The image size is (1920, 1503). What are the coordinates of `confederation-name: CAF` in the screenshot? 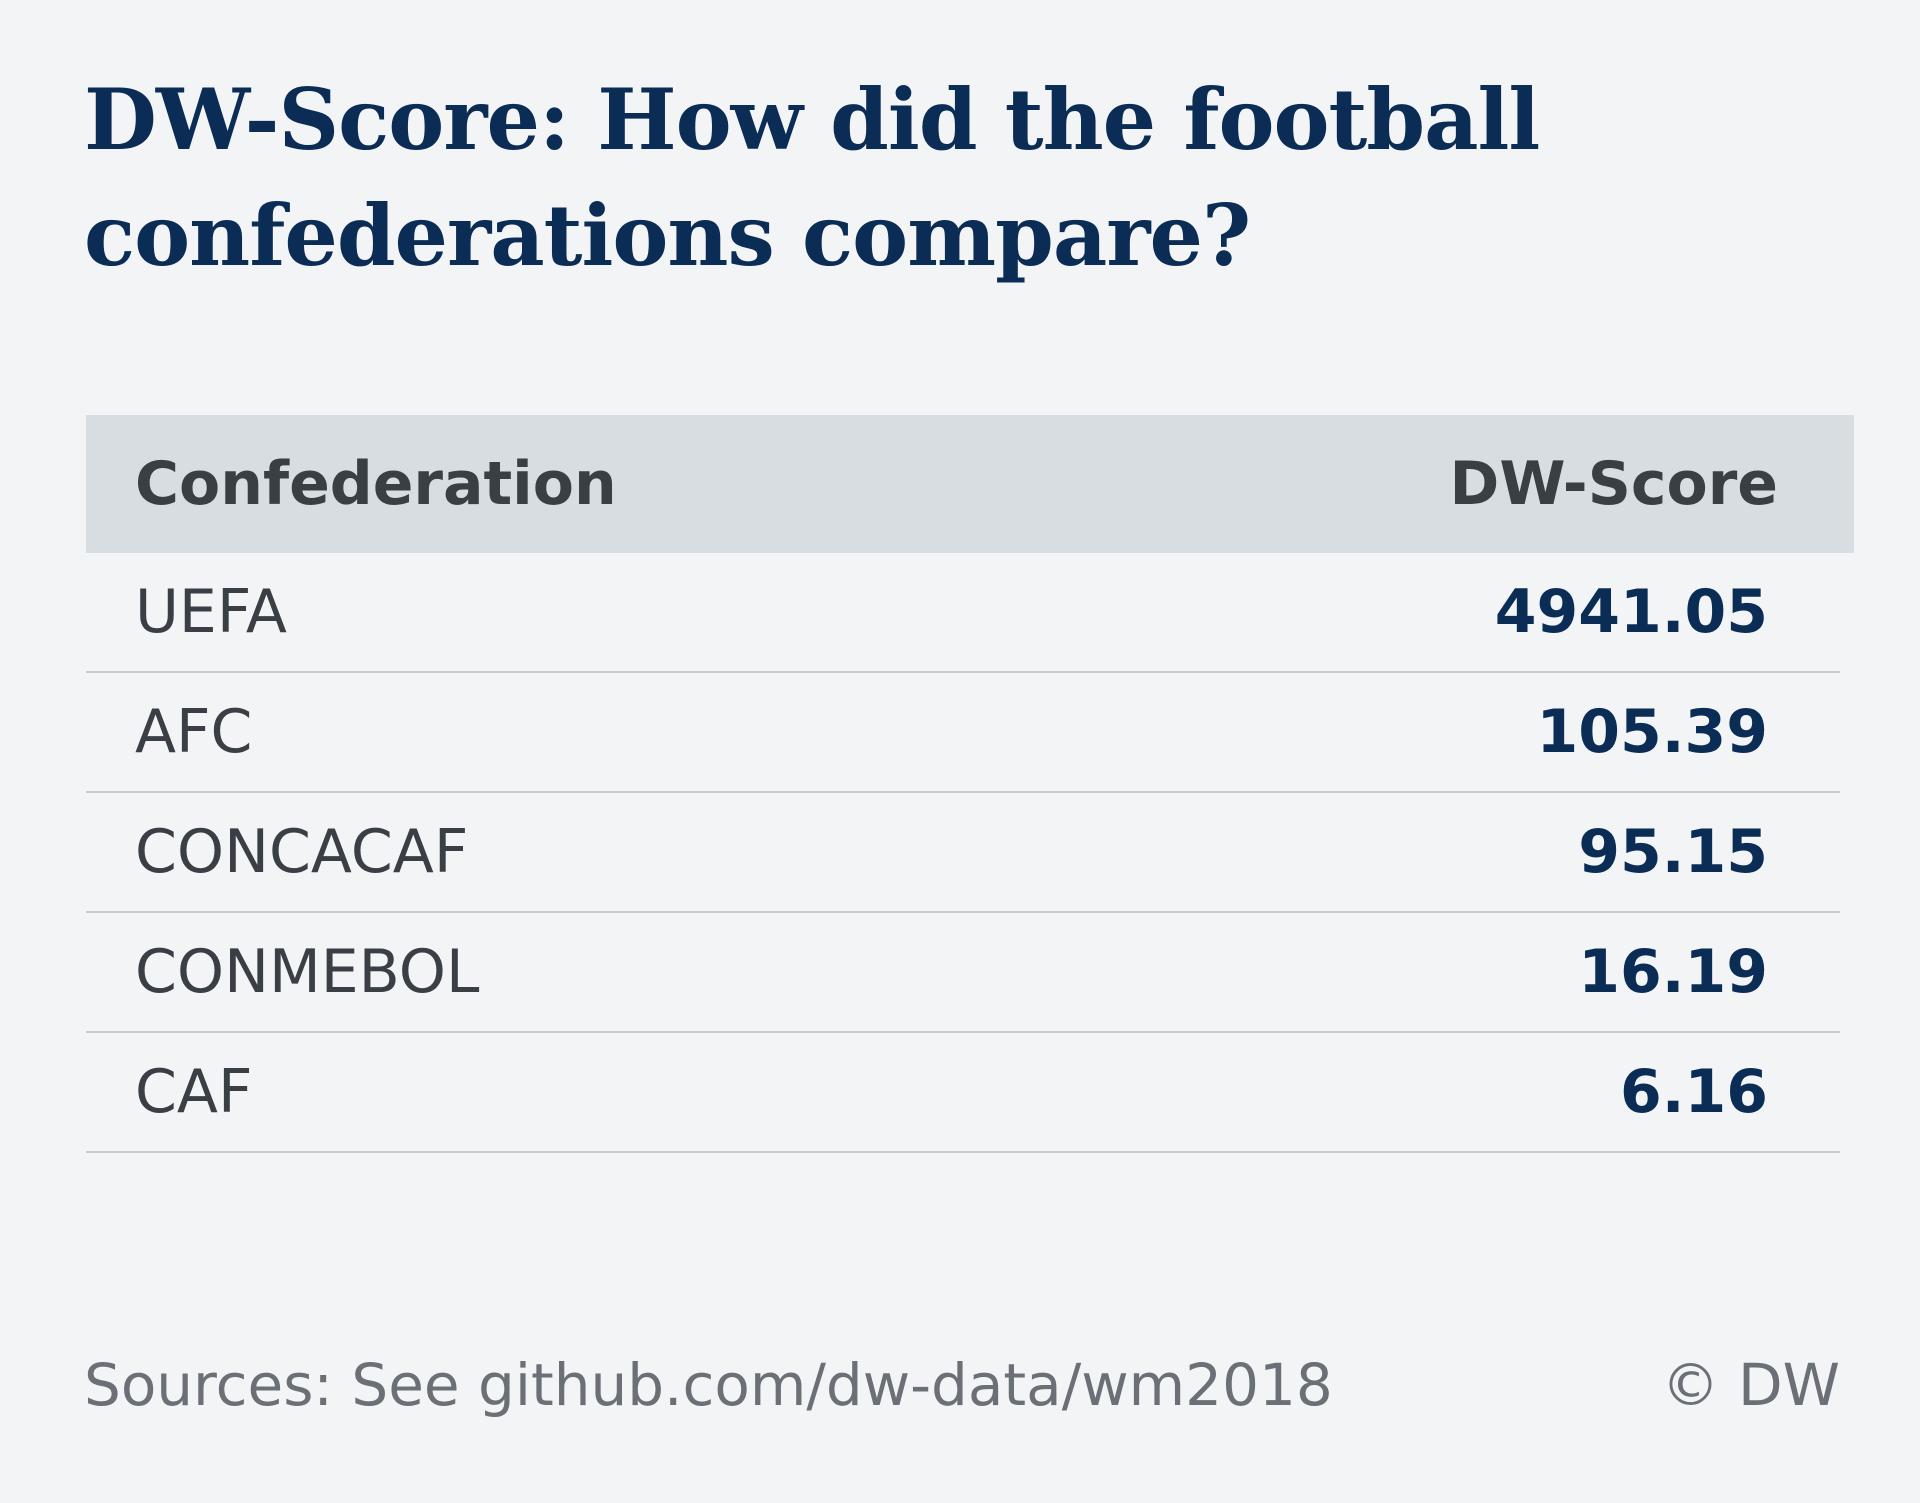 It's located at (194, 1092).